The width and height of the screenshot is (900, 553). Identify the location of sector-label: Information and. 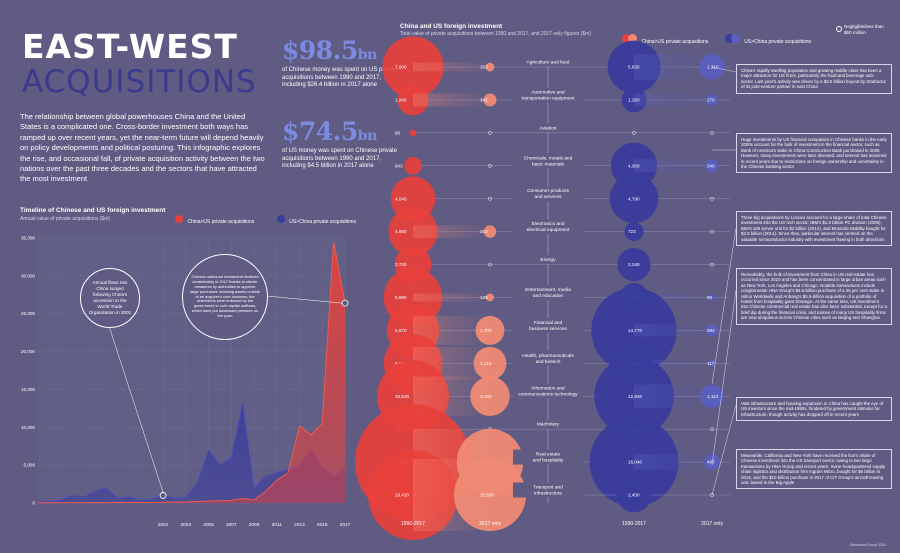
(548, 389).